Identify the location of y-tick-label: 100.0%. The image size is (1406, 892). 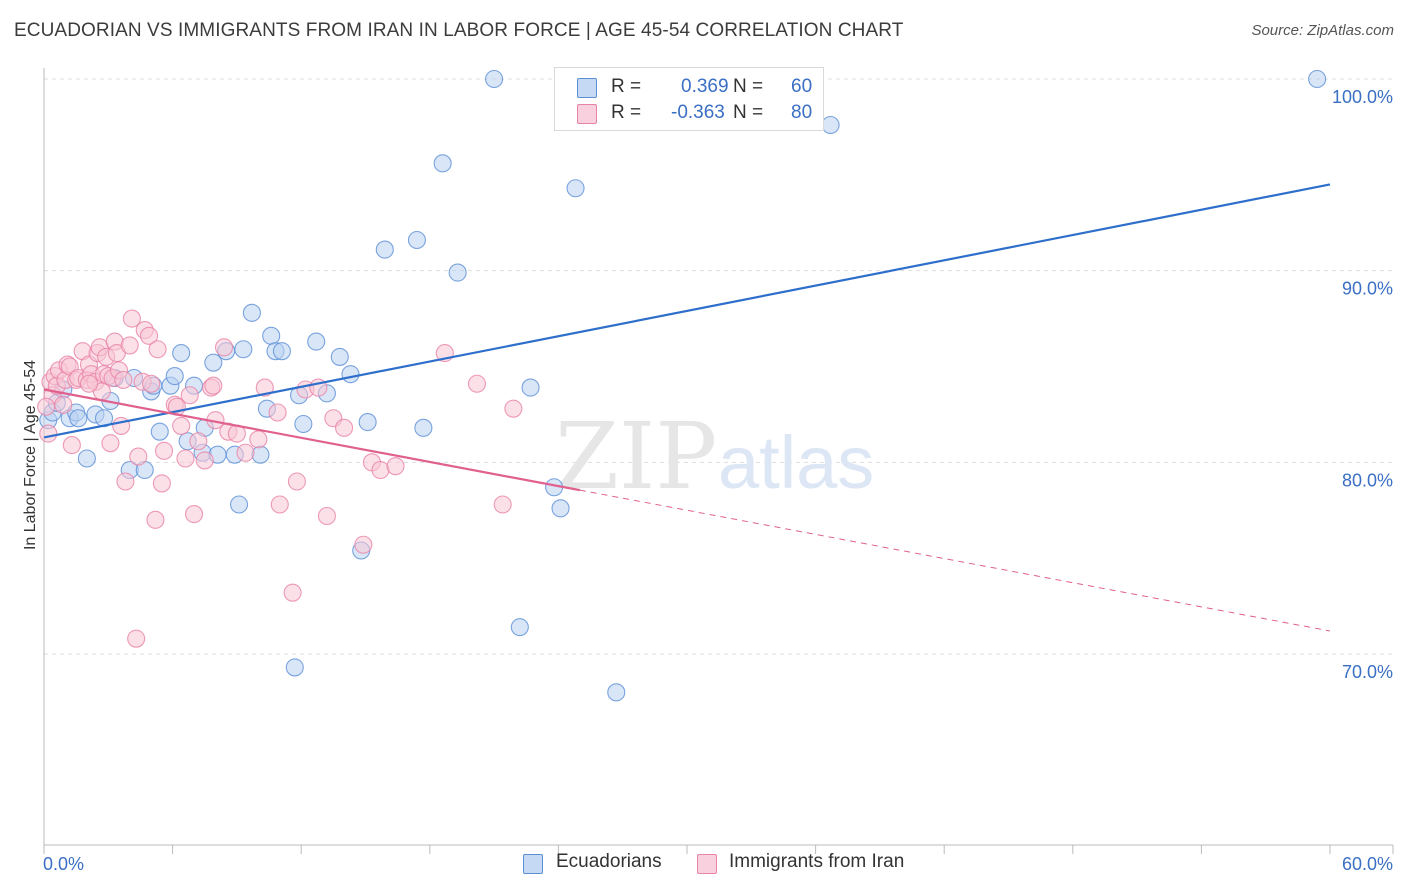
(1362, 97).